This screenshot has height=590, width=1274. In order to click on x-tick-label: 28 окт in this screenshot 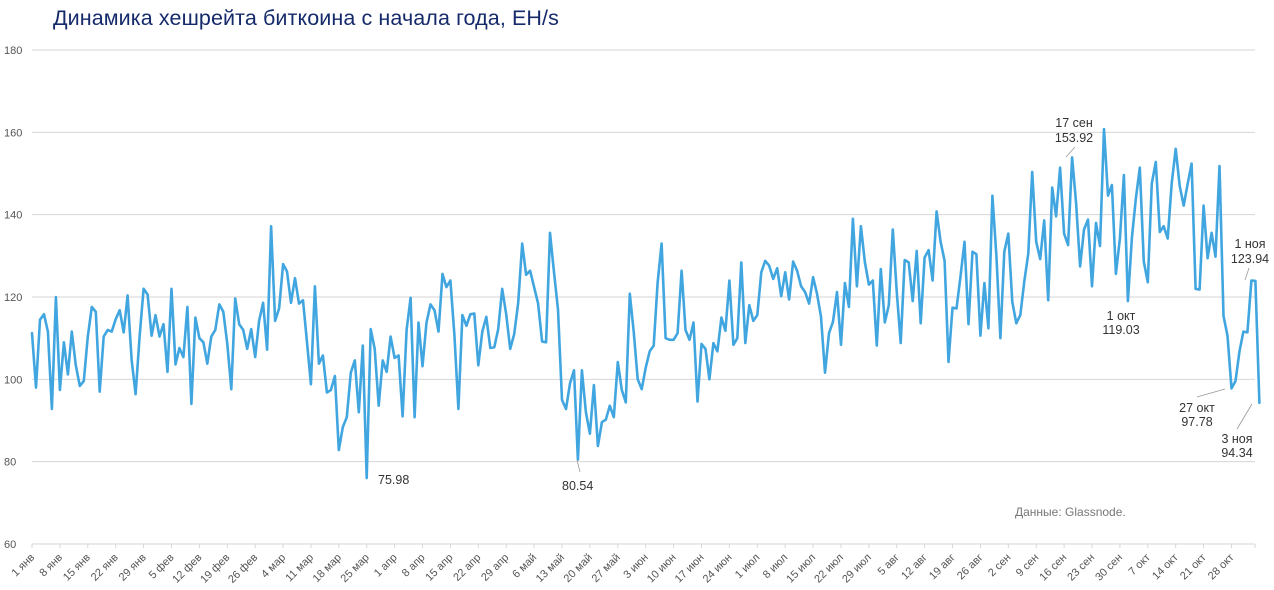, I will do `click(1221, 567)`.